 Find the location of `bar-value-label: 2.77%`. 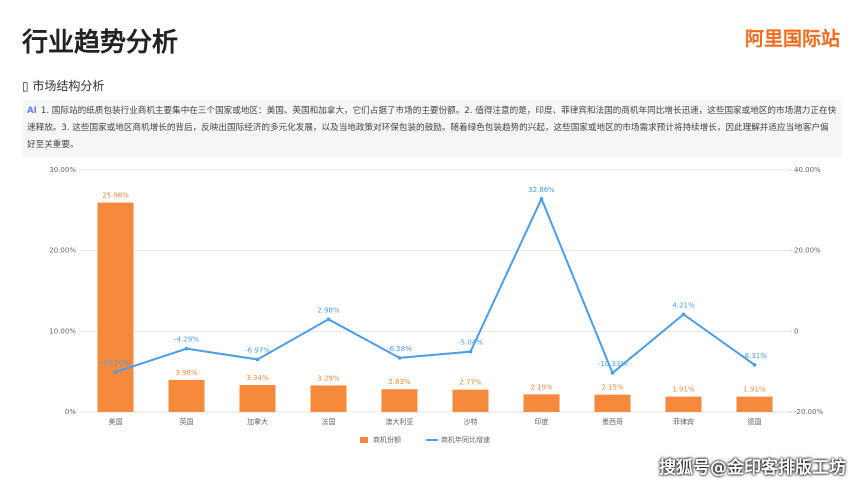

bar-value-label: 2.77% is located at coordinates (470, 383).